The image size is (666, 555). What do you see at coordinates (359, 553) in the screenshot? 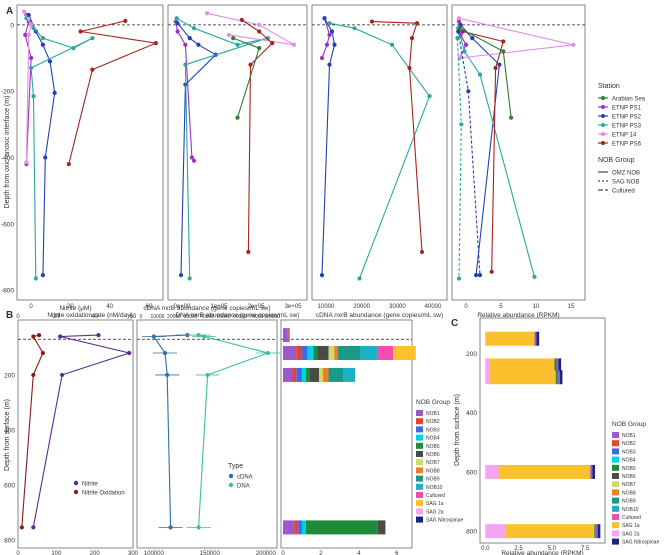
I see `panel-b3-x-tick-2: 4` at bounding box center [359, 553].